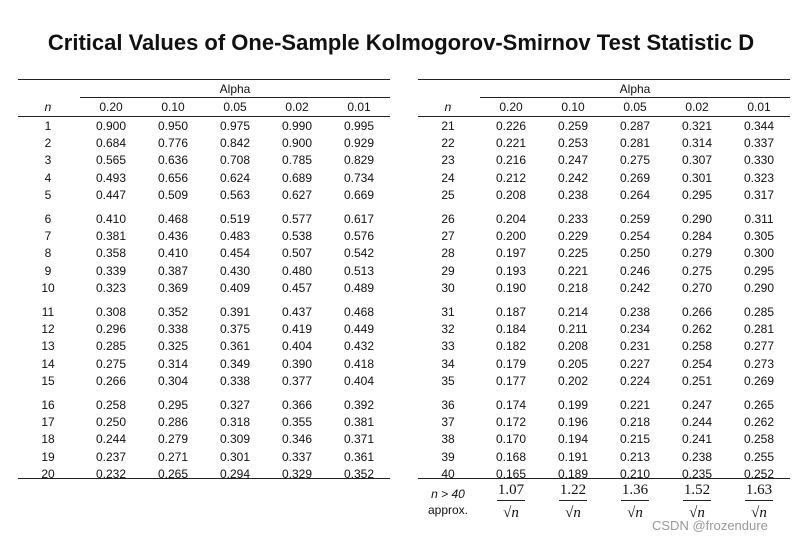  What do you see at coordinates (235, 346) in the screenshot?
I see `cell: 0.361` at bounding box center [235, 346].